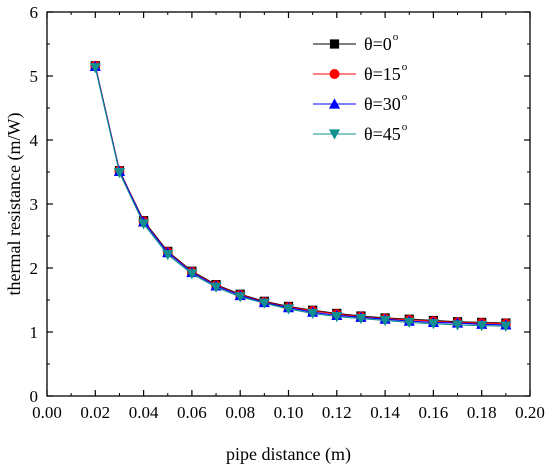 The height and width of the screenshot is (466, 550). What do you see at coordinates (289, 412) in the screenshot?
I see `x-tick-label: 0.10` at bounding box center [289, 412].